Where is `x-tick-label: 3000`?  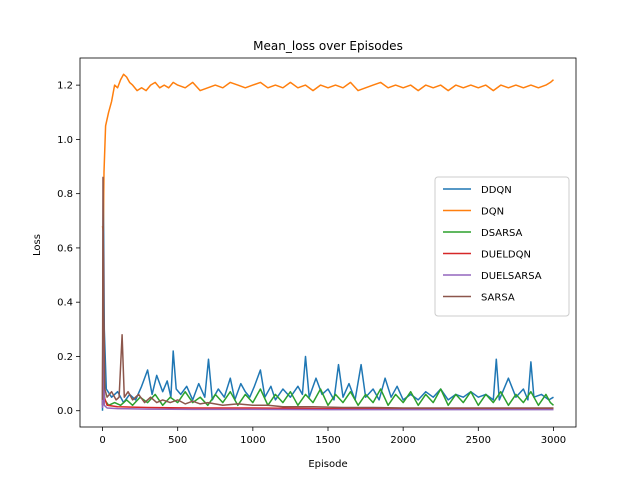 x-tick-label: 3000 is located at coordinates (553, 440).